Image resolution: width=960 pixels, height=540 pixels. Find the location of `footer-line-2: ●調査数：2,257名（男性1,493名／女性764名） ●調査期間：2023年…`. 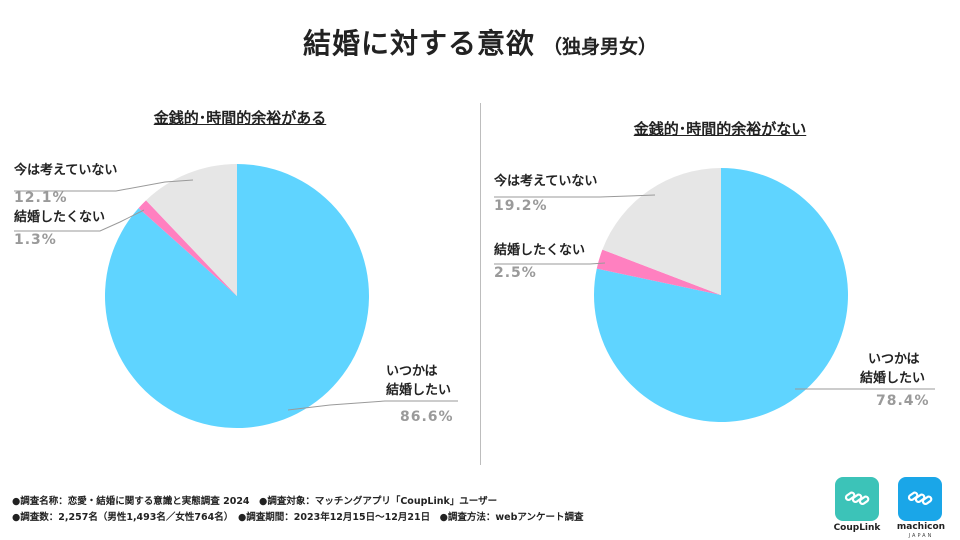

footer-line-2: ●調査数：2,257名（男性1,493名／女性764名） ●調査期間：2023年… is located at coordinates (298, 517).